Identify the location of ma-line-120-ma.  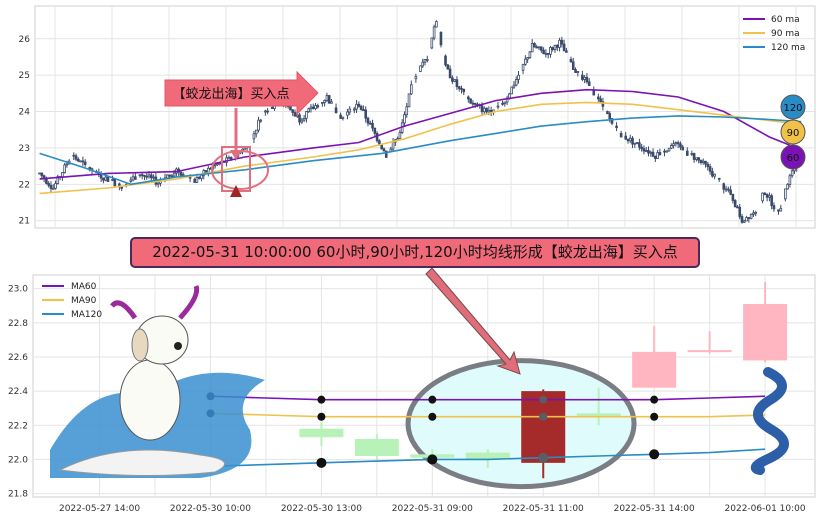
(420, 150).